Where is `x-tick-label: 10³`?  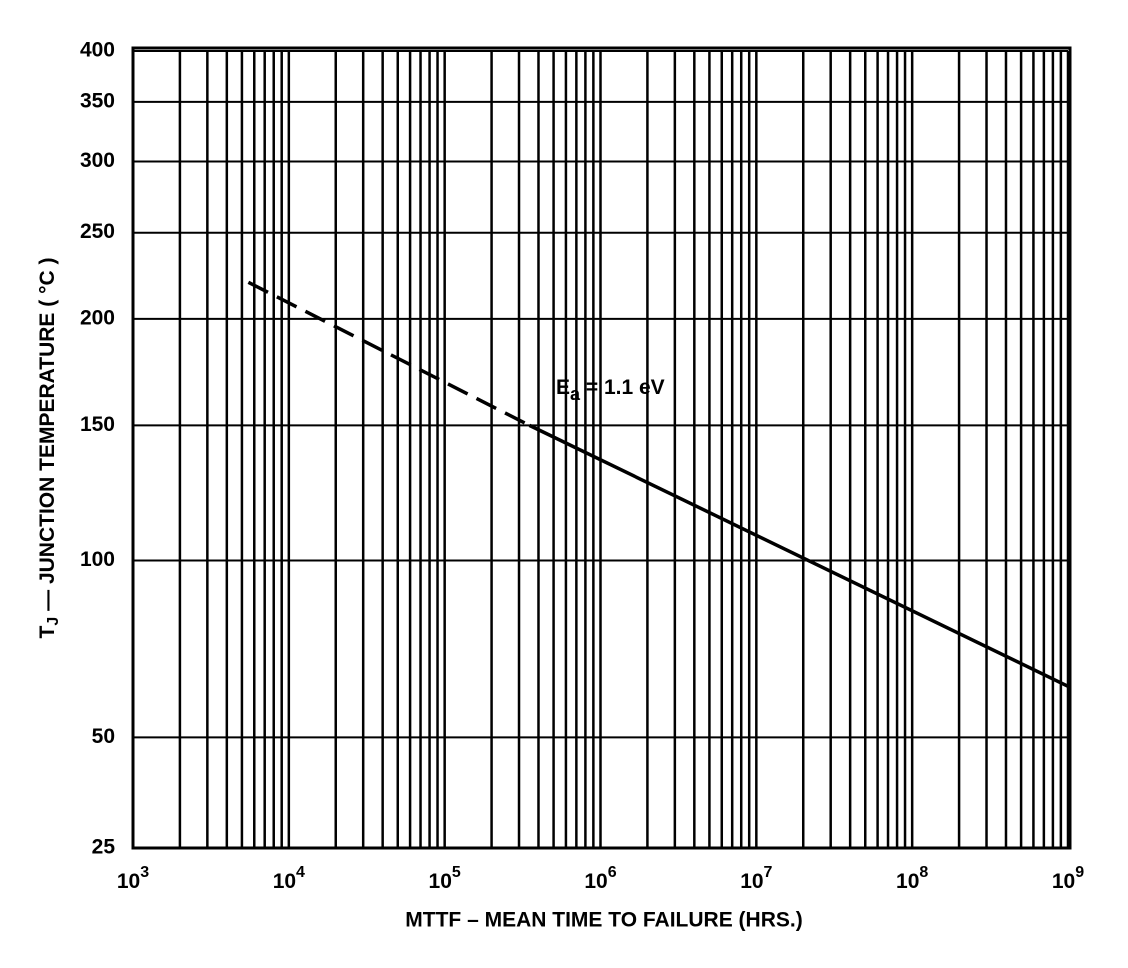 x-tick-label: 10³ is located at coordinates (133, 878).